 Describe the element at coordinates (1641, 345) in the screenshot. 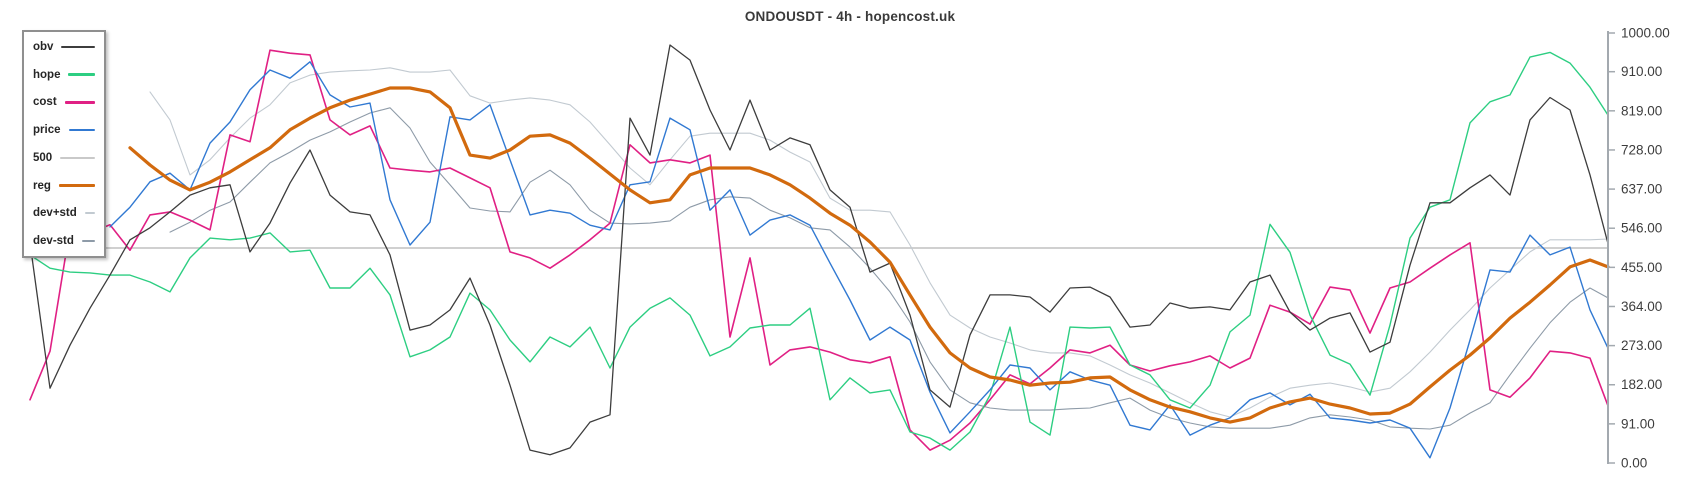

I see `y-axis-tick-label: 273.00` at that location.